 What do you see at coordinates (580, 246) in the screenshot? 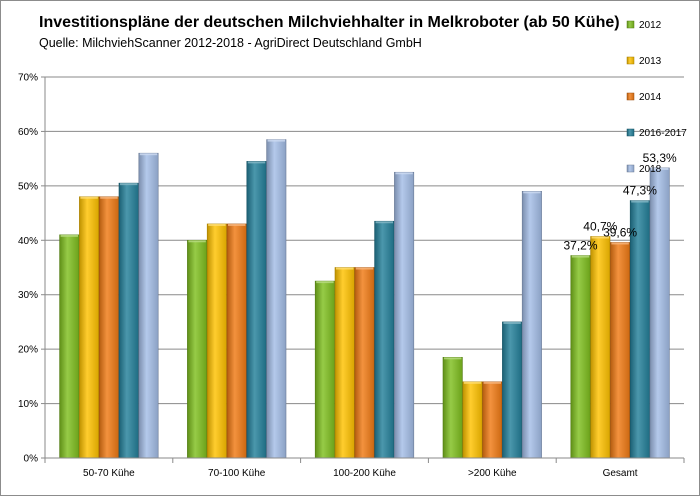
I see `data-label: 37,2%` at bounding box center [580, 246].